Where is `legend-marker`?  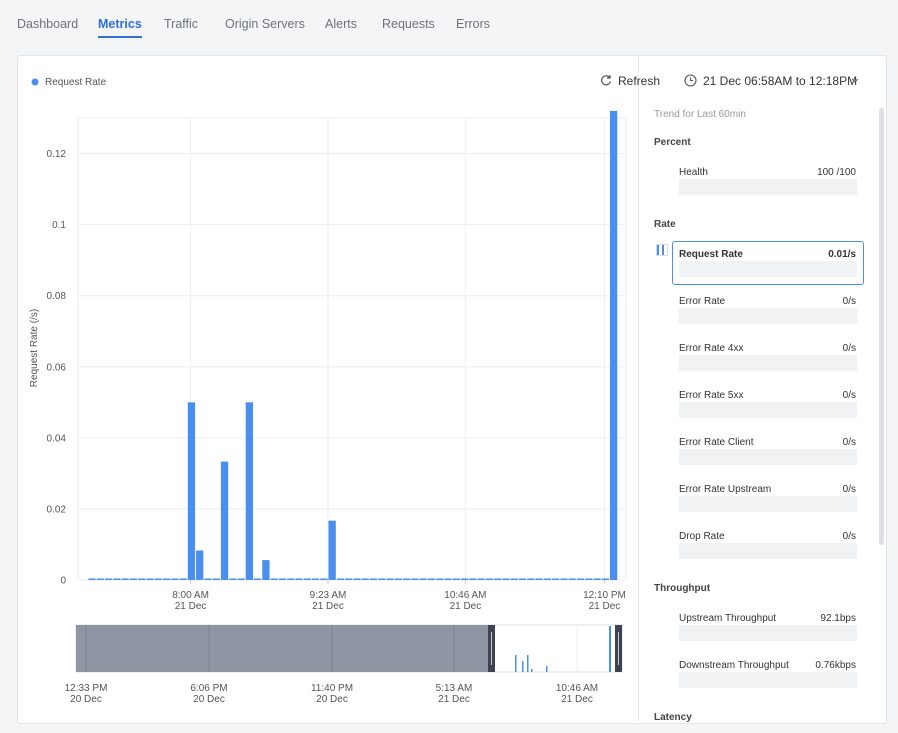 legend-marker is located at coordinates (35, 82).